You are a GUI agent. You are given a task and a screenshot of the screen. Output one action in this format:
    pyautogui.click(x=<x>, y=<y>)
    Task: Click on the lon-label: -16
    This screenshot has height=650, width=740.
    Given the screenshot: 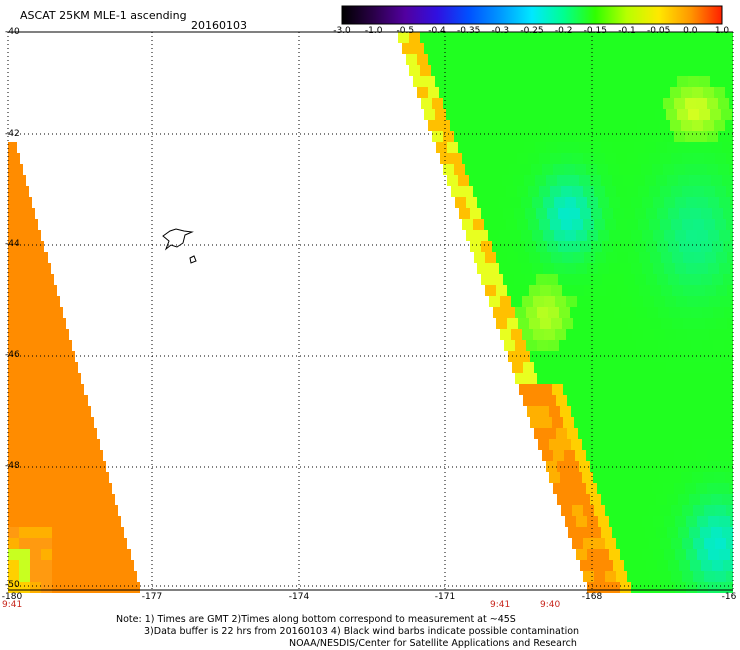 What is the action you would take?
    pyautogui.click(x=729, y=597)
    